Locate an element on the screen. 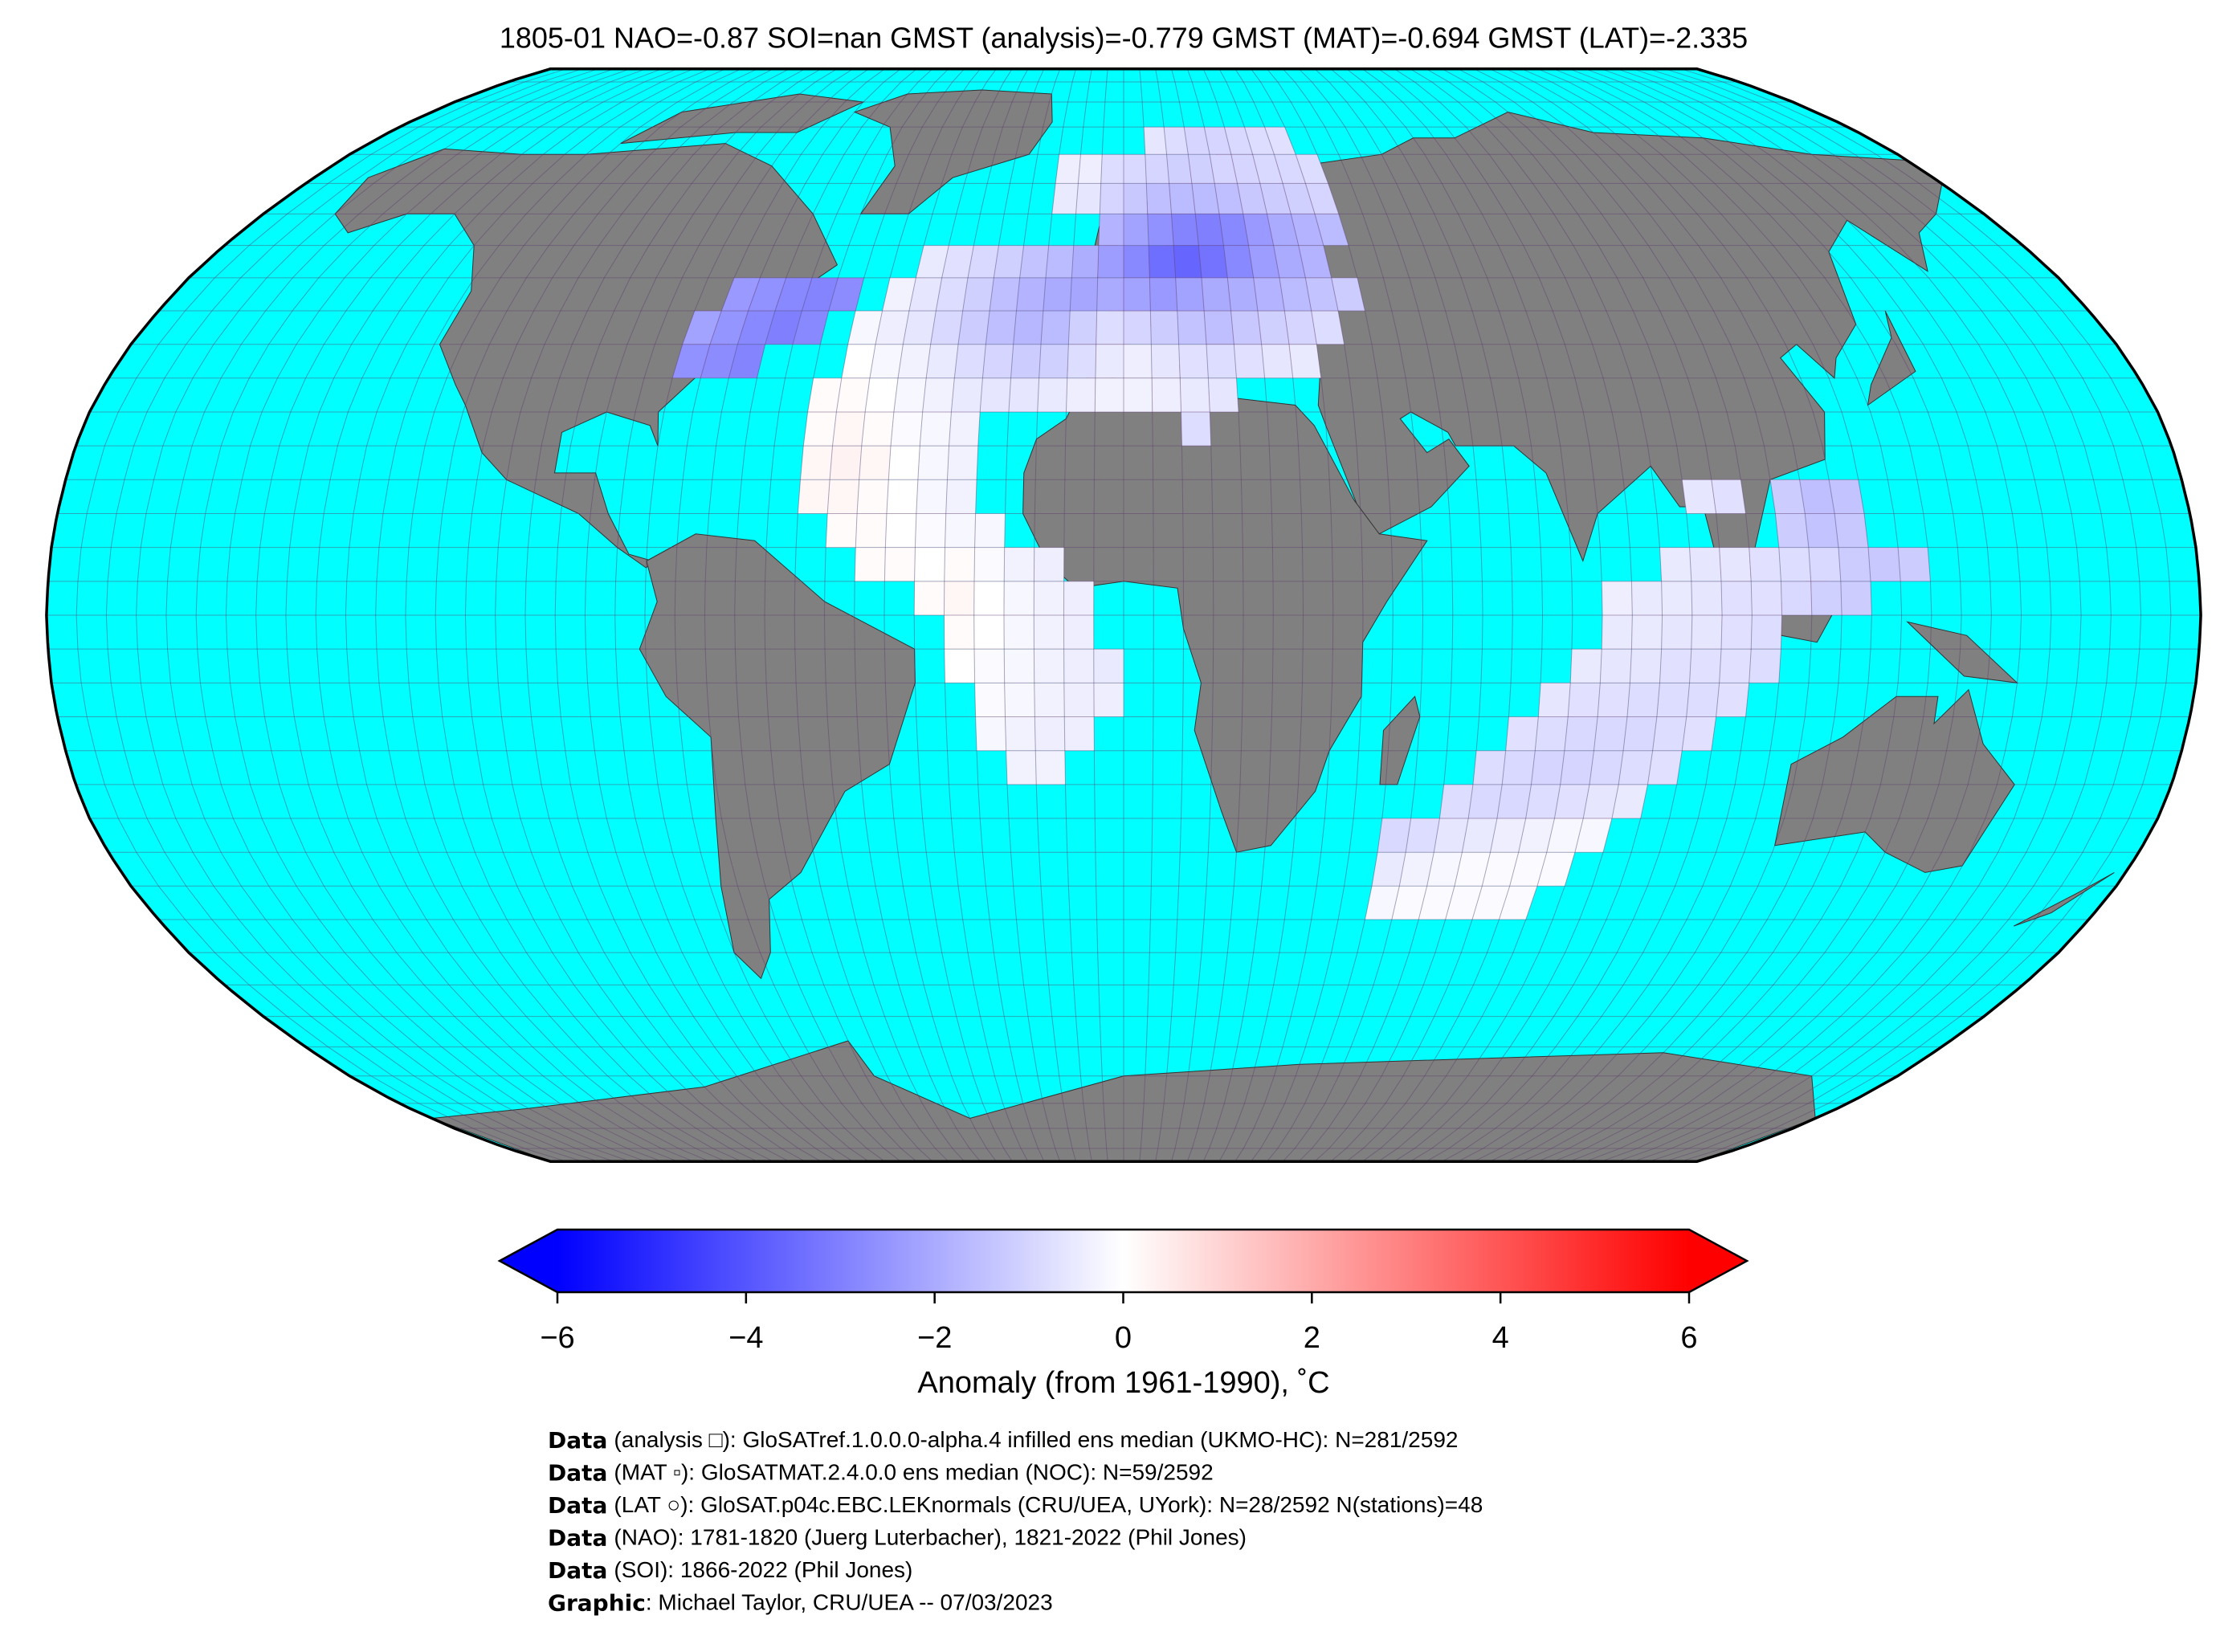 This screenshot has height=1652, width=2224. credit-label: Graphic is located at coordinates (597, 1603).